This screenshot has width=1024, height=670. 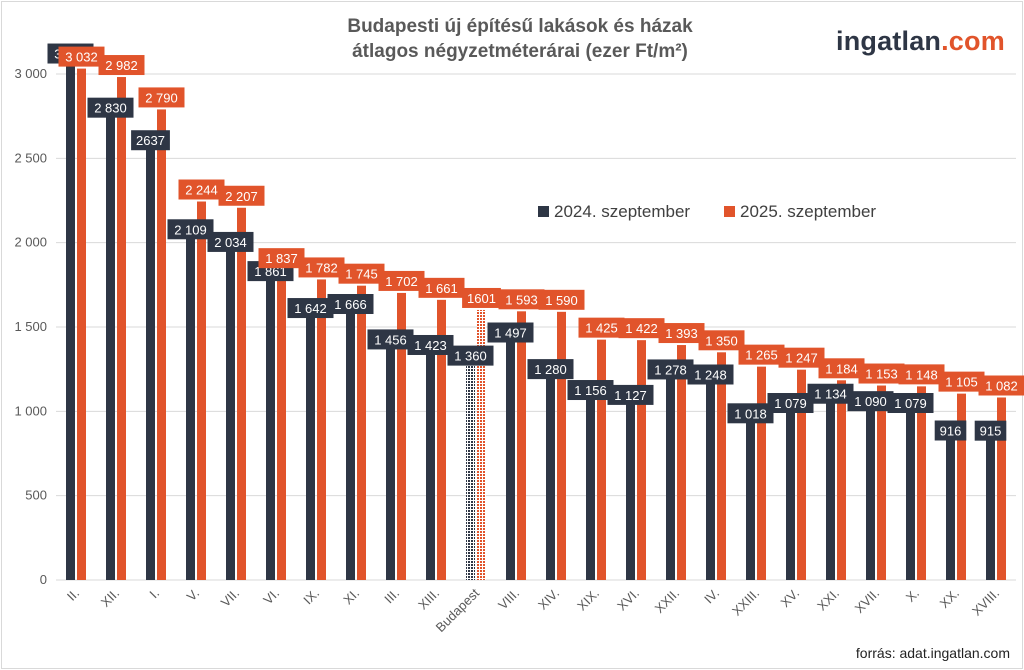 I want to click on data-label-2025: 1 153, so click(x=881, y=374).